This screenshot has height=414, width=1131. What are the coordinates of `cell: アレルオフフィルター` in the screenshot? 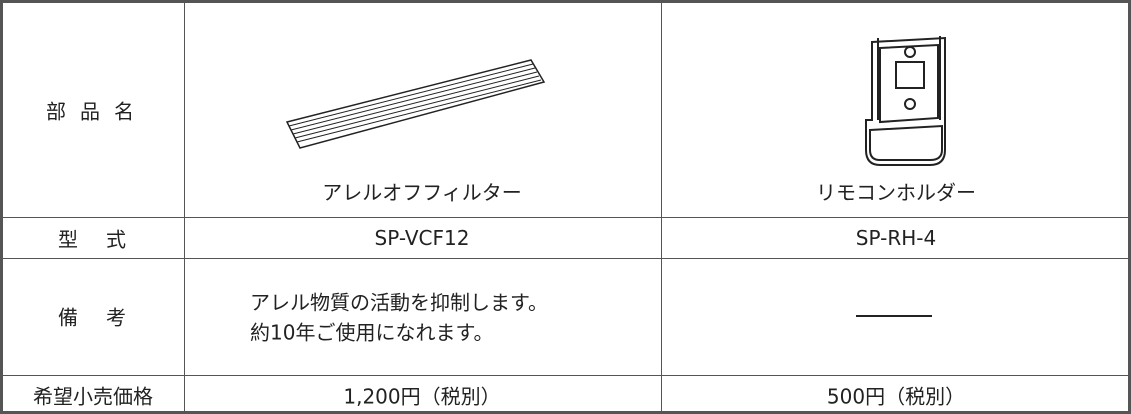 It's located at (422, 192).